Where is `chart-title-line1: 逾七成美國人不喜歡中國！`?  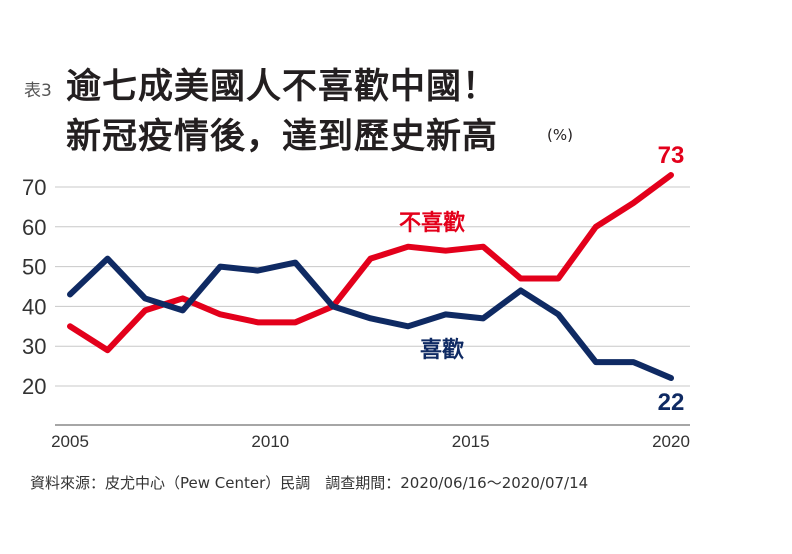 chart-title-line1: 逾七成美國人不喜歡中國！ is located at coordinates (282, 87).